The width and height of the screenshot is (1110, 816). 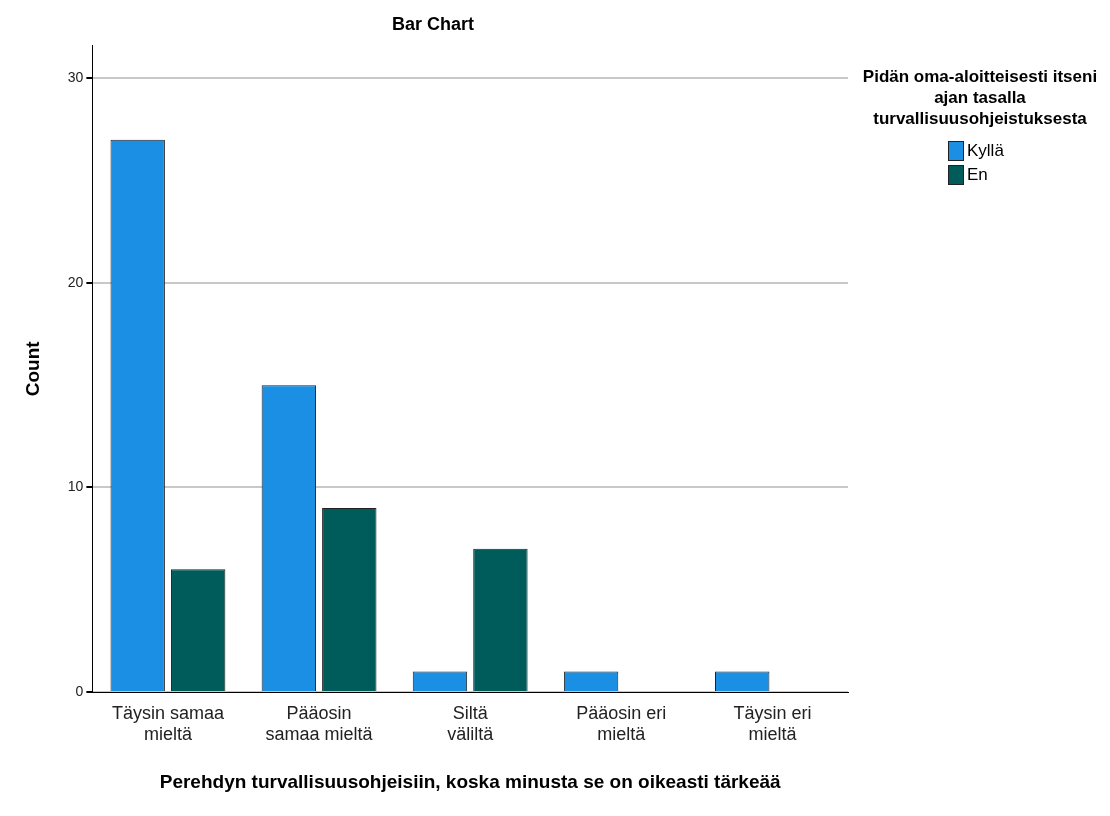 I want to click on y-tick-label: 0, so click(x=79, y=690).